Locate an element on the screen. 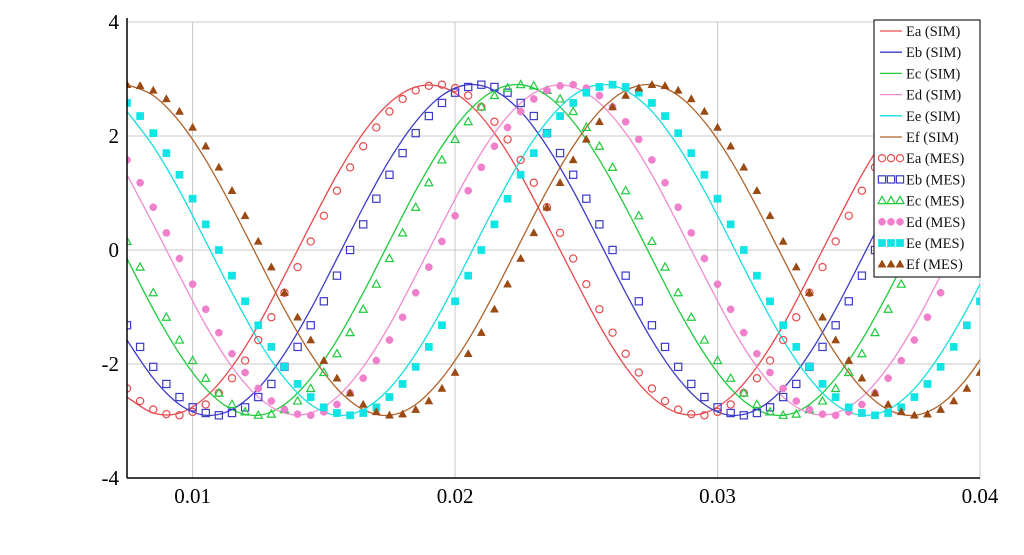 This screenshot has width=1024, height=555. legend-label: Ea (MES) is located at coordinates (935, 159).